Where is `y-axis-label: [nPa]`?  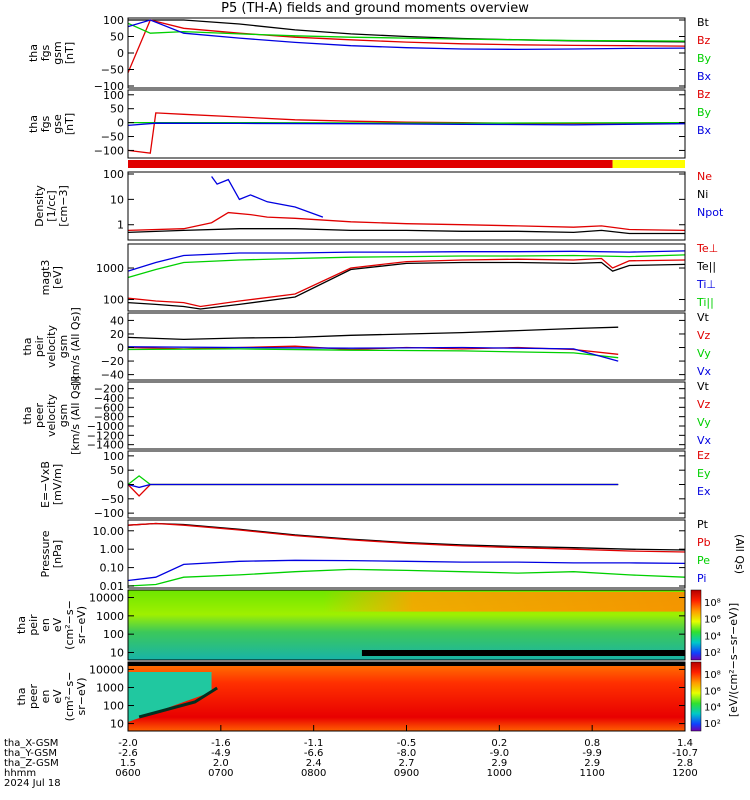 y-axis-label: [nPa] is located at coordinates (57, 554).